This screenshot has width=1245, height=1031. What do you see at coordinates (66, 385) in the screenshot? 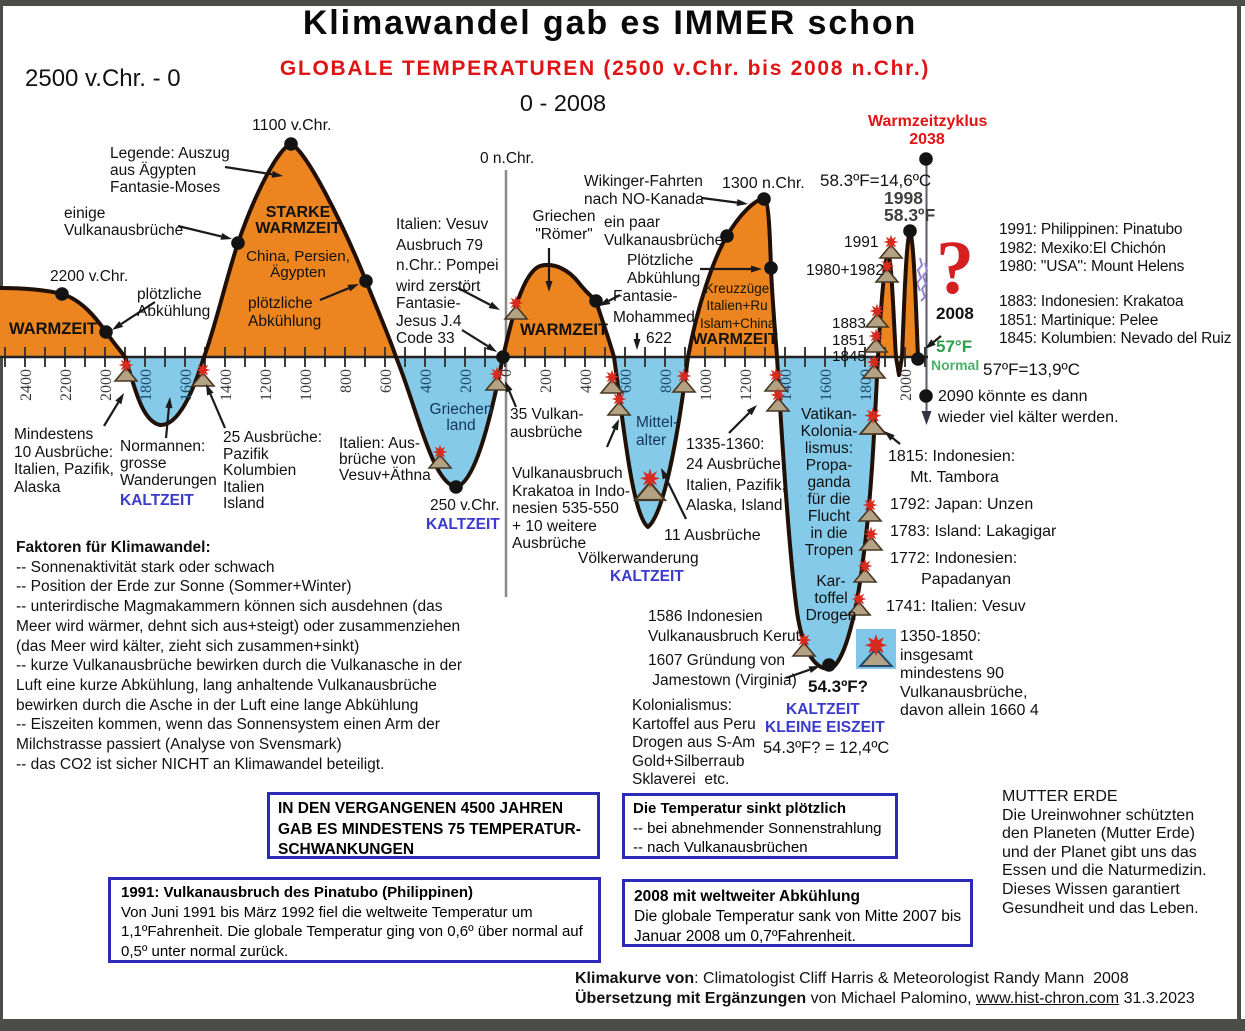
I see `svg-text: 2200` at bounding box center [66, 385].